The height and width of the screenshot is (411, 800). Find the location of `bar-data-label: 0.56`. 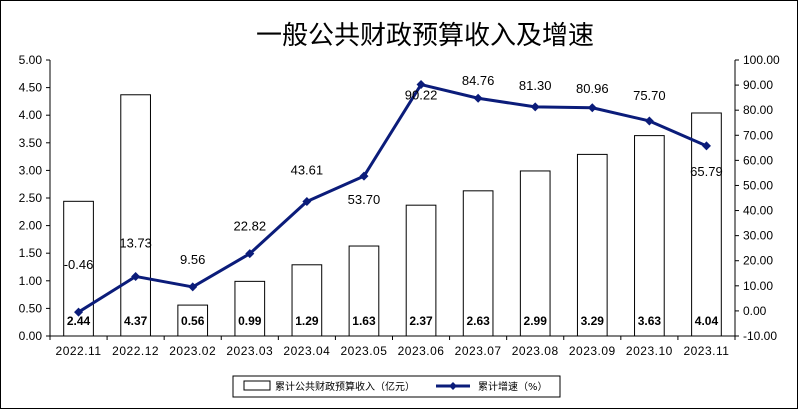

bar-data-label: 0.56 is located at coordinates (193, 321).